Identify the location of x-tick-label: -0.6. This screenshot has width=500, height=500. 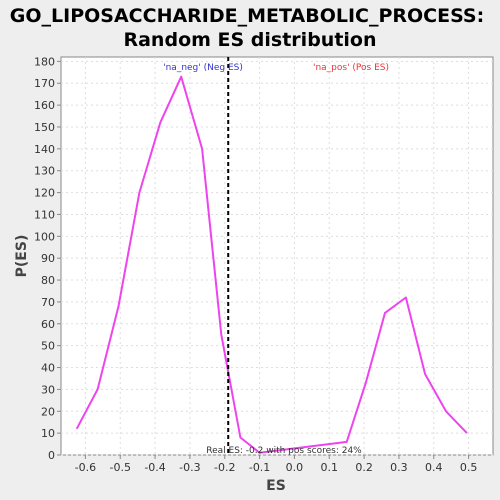
(85, 467).